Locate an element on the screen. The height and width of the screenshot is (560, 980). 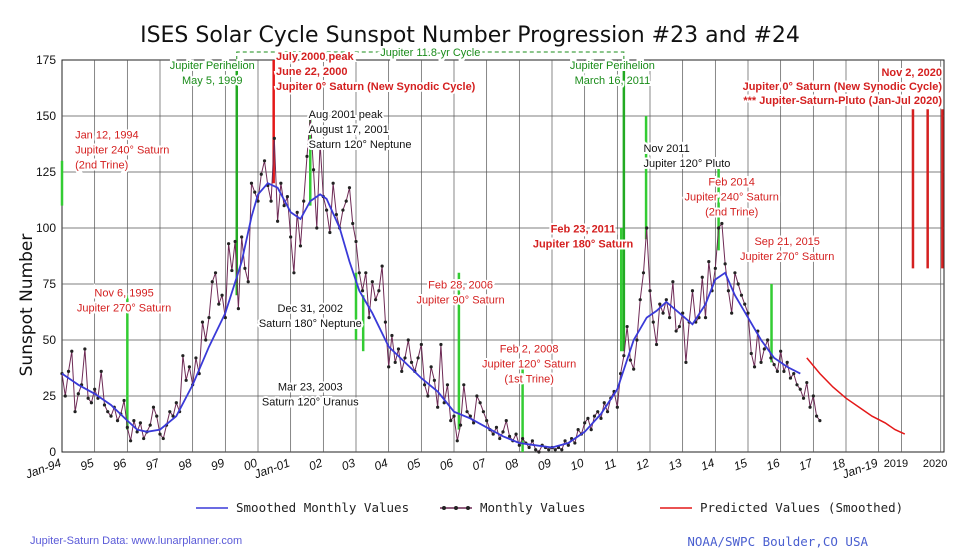
annotation: Mar 23, 2003 Saturn 120° Uranus is located at coordinates (310, 394).